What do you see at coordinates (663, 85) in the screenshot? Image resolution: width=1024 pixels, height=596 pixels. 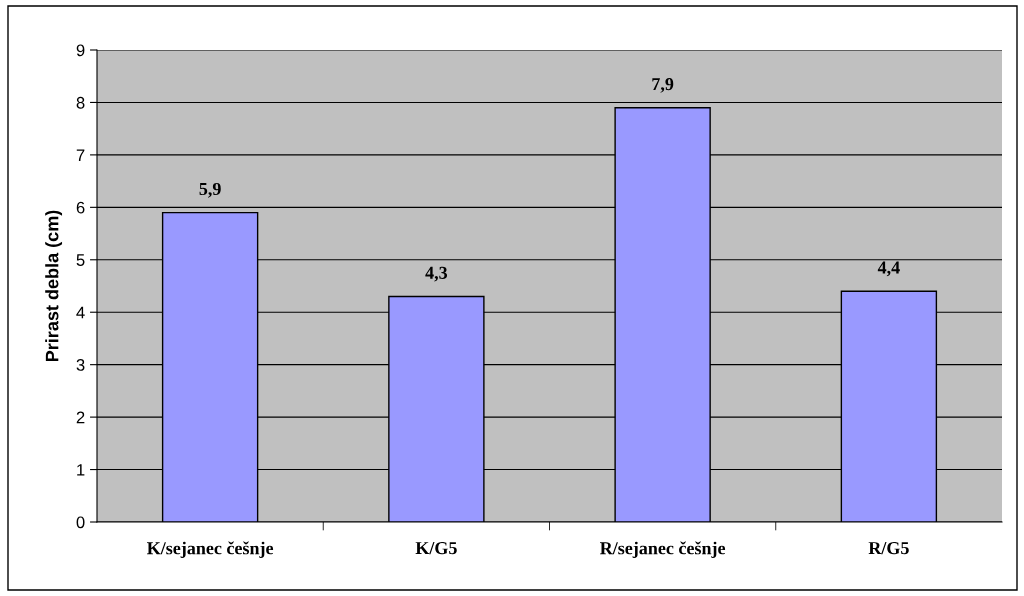 I see `data-label: 7,9` at bounding box center [663, 85].